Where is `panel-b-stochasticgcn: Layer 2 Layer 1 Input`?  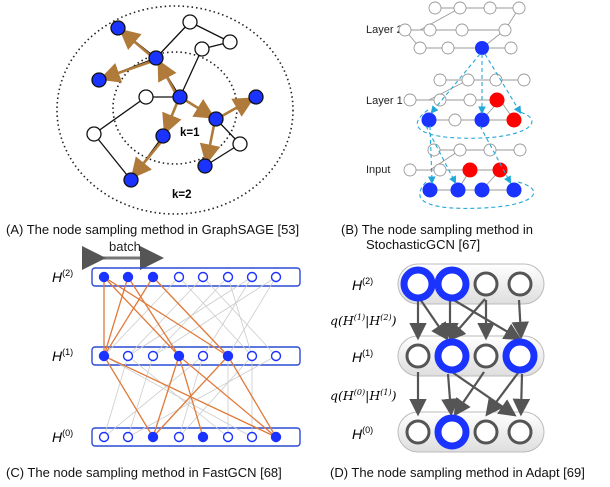
panel-b-stochasticgcn: Layer 2 Layer 1 Input is located at coordinates (450, 105).